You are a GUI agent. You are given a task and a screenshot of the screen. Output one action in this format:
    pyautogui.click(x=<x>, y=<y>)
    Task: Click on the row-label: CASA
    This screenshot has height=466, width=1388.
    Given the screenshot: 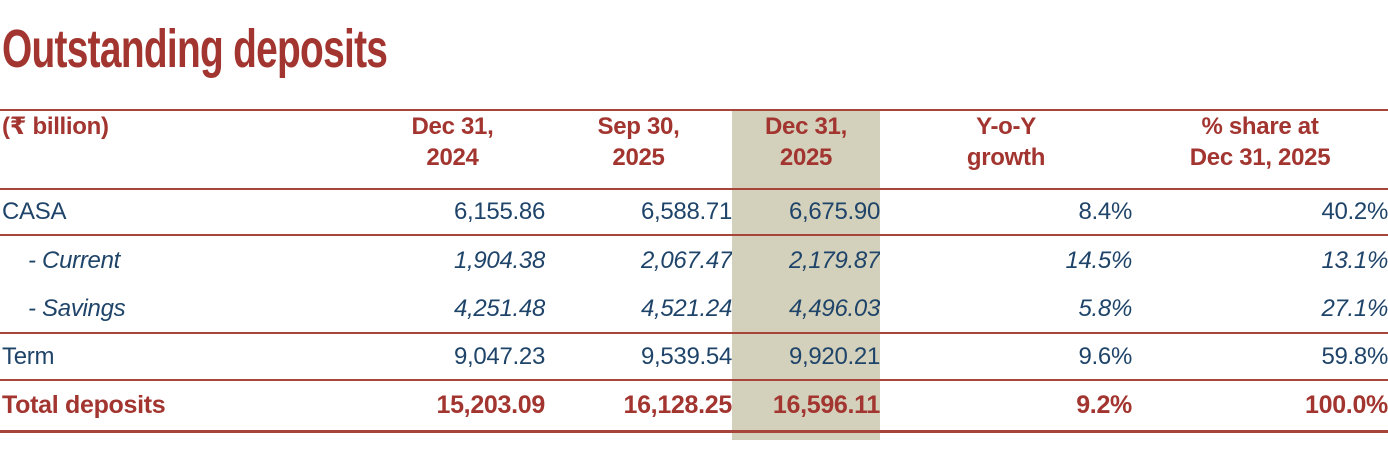 What is the action you would take?
    pyautogui.click(x=180, y=212)
    